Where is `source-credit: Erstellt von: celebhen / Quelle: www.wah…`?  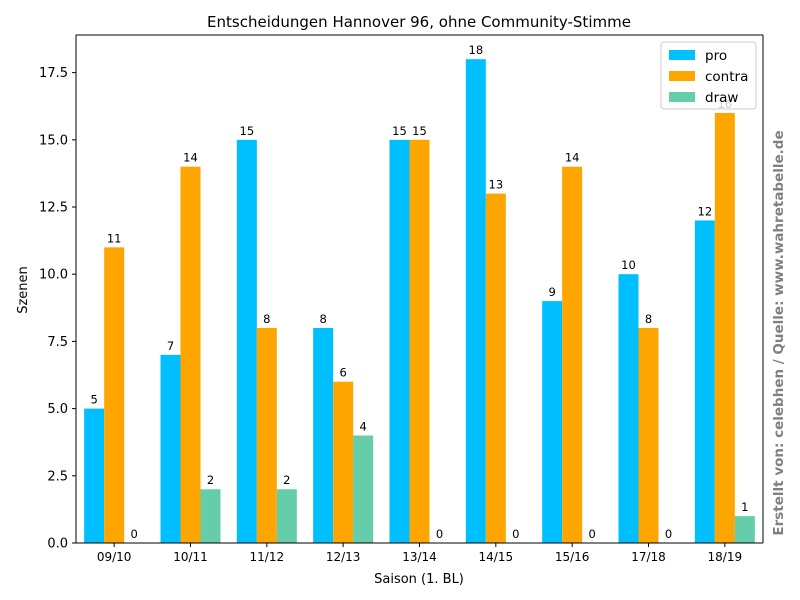 source-credit: Erstellt von: celebhen / Quelle: www.wah… is located at coordinates (779, 332).